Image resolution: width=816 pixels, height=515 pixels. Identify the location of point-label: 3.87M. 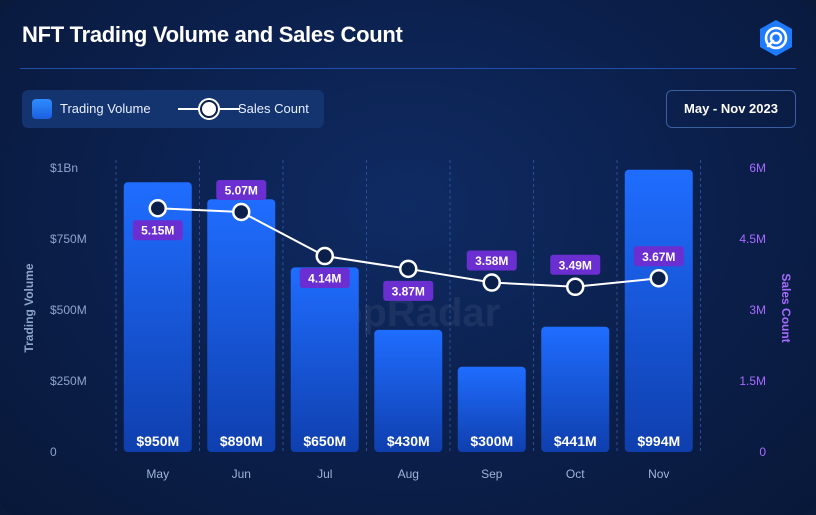
(408, 291).